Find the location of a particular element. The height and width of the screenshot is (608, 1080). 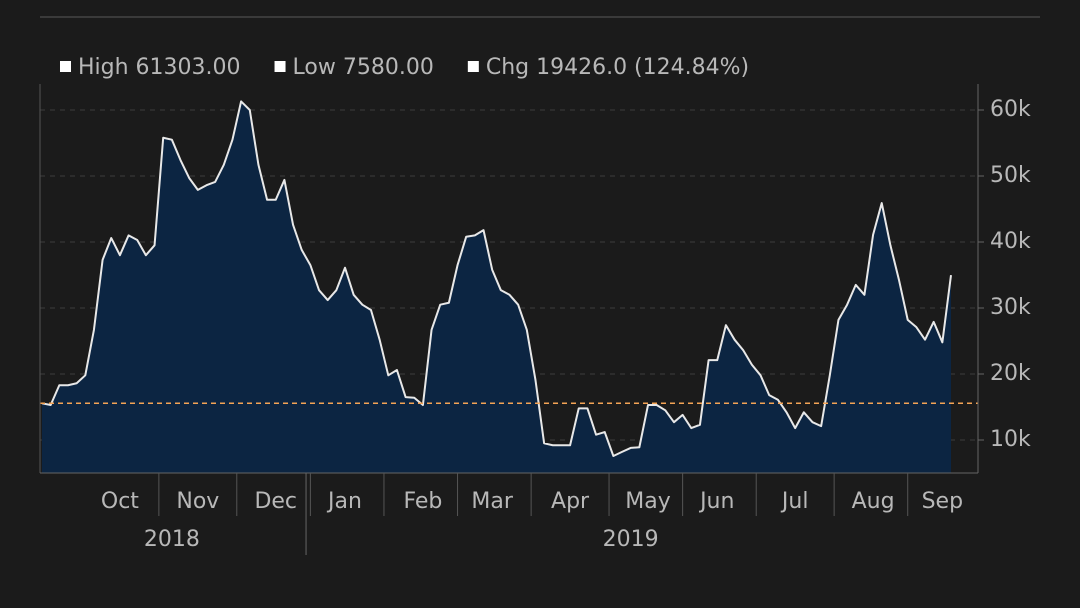

y-tick-label: 40k is located at coordinates (1010, 241).